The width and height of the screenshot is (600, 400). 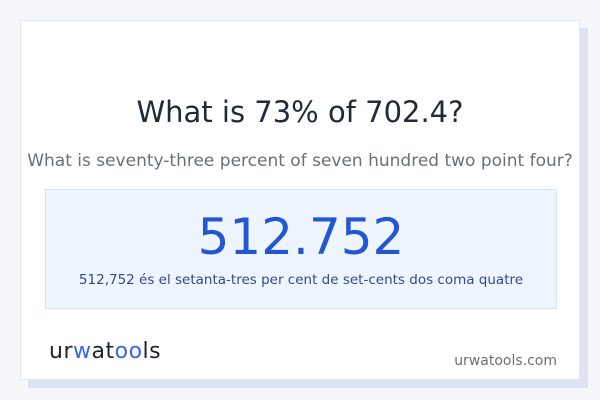 I want to click on answer-value: 512.752, so click(x=301, y=237).